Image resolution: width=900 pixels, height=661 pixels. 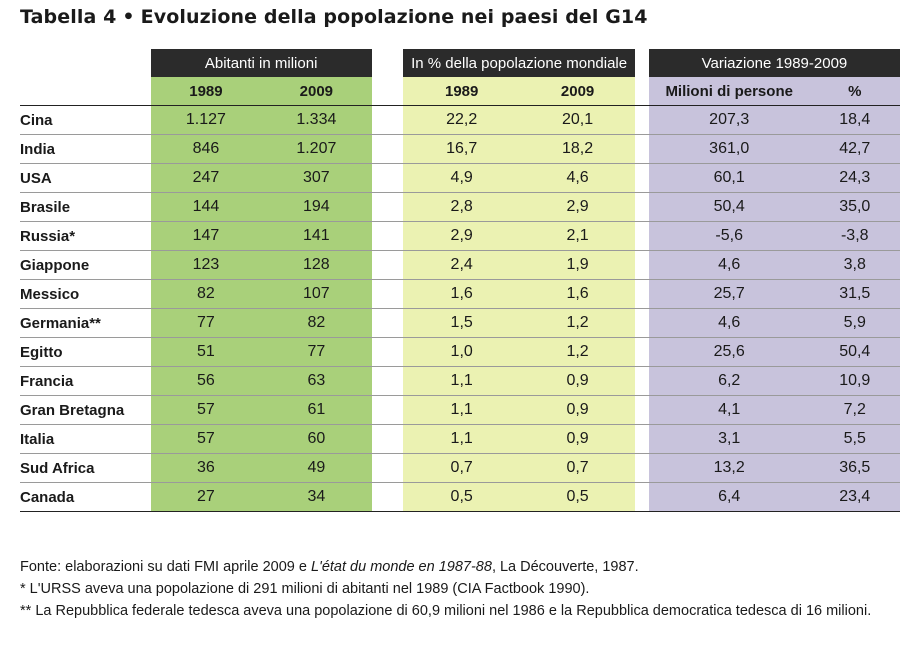 What do you see at coordinates (316, 323) in the screenshot?
I see `cell-ab2009: 82` at bounding box center [316, 323].